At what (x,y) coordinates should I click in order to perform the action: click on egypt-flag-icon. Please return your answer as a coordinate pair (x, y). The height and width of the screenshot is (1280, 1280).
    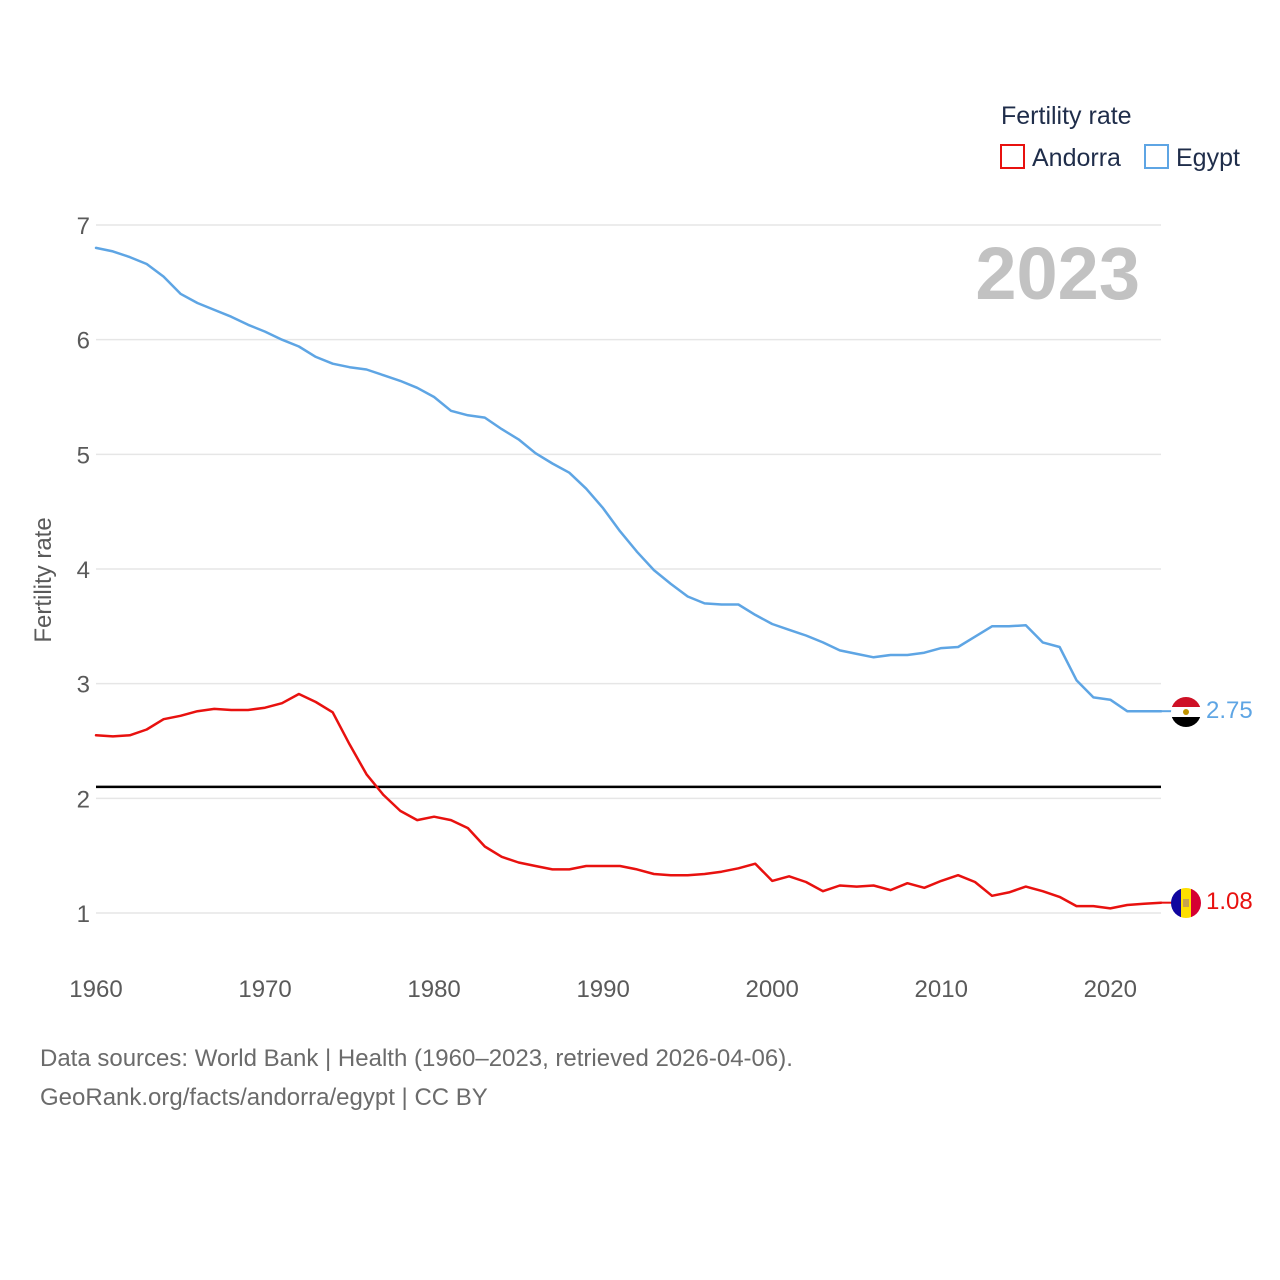
    Looking at the image, I should click on (1186, 712).